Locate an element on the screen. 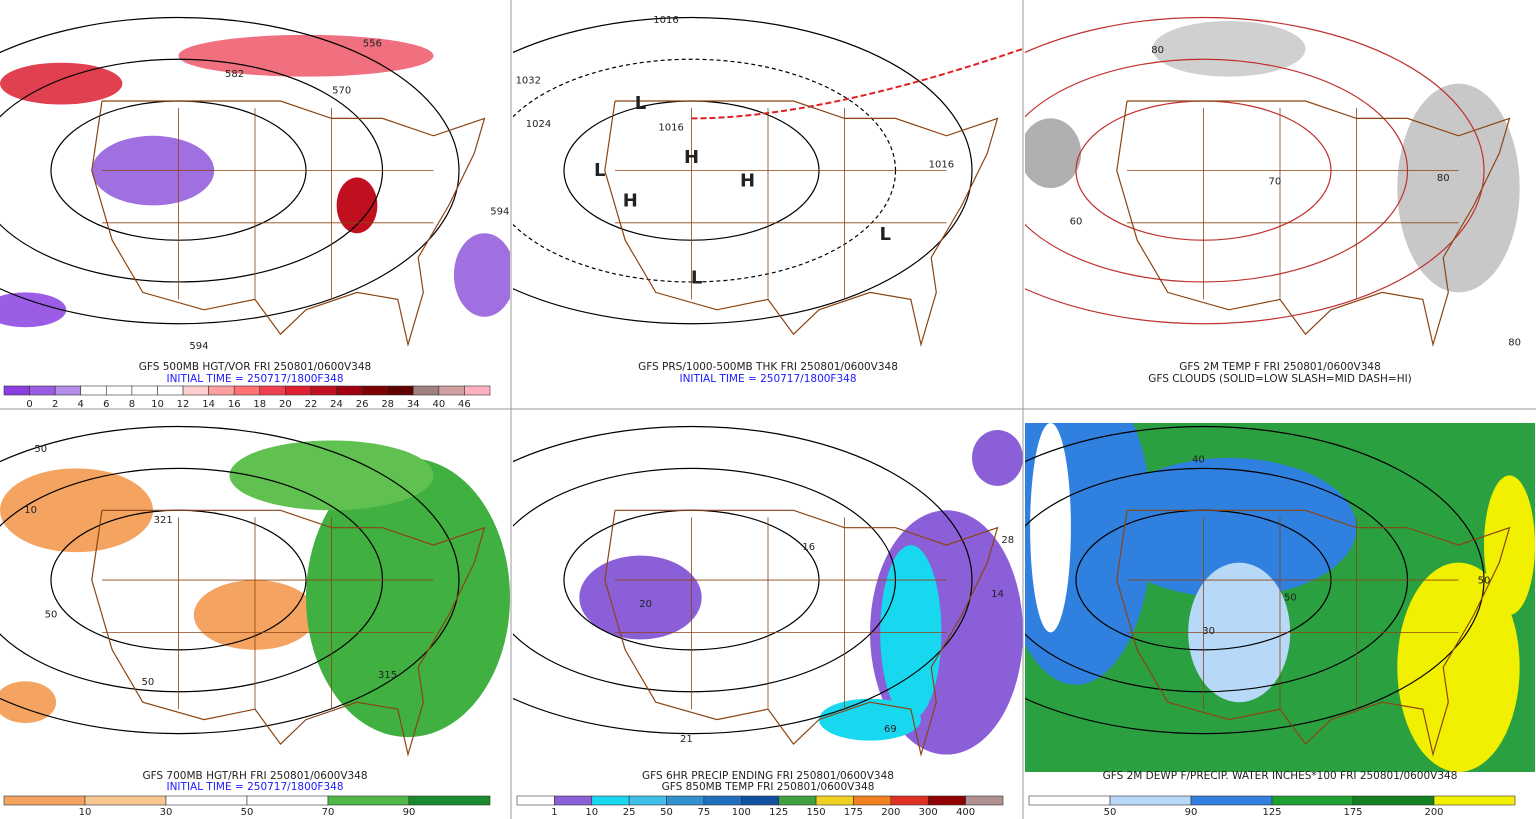 The height and width of the screenshot is (819, 1536). contour-label: 21 is located at coordinates (686, 739).